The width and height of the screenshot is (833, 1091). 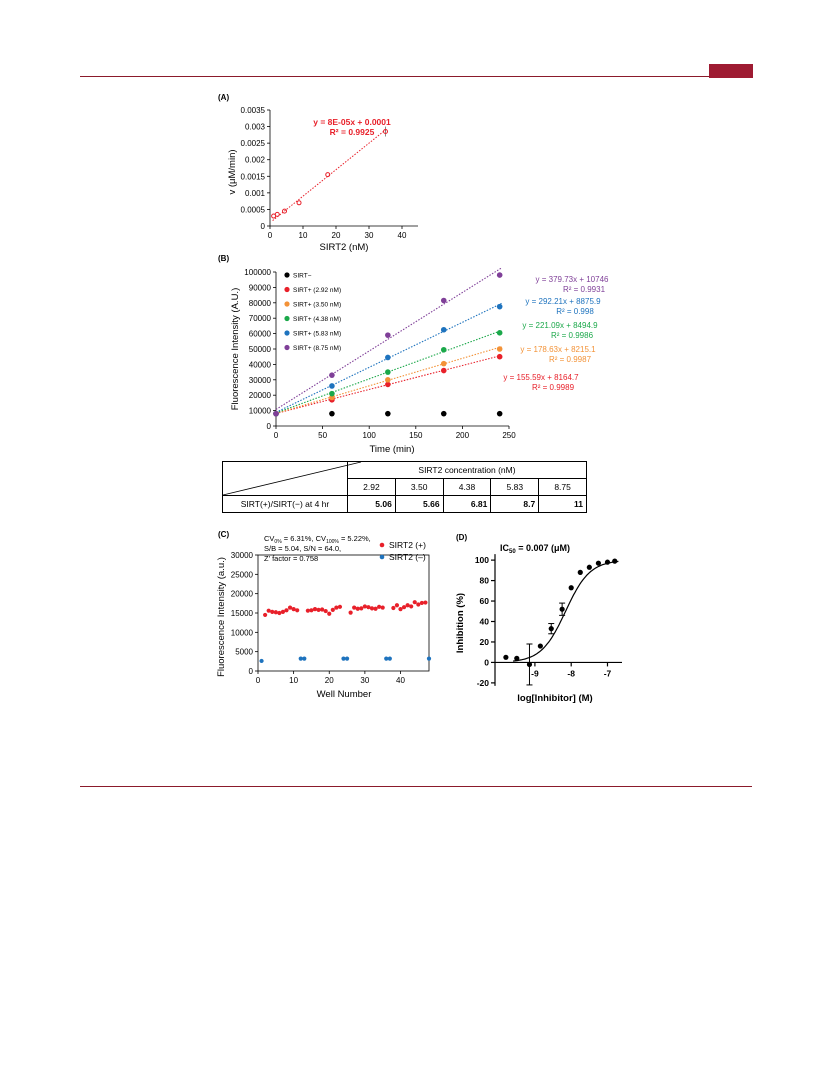 What do you see at coordinates (364, 680) in the screenshot?
I see `panel-c-x-tick-label: 30` at bounding box center [364, 680].